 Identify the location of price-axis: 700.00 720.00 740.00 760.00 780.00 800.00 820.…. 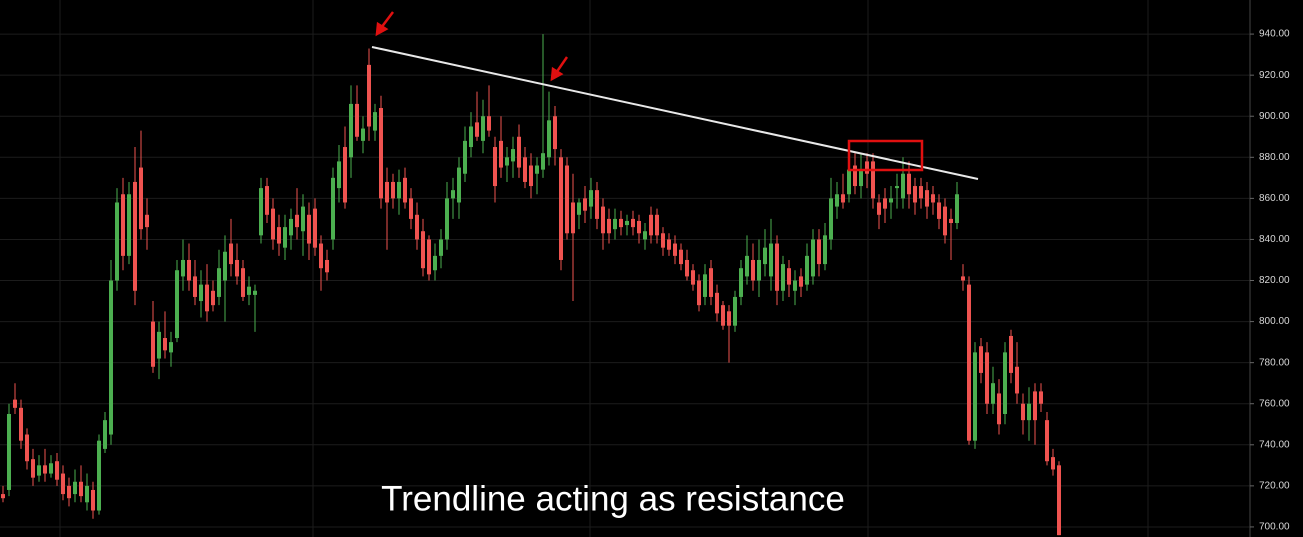
(1270, 281).